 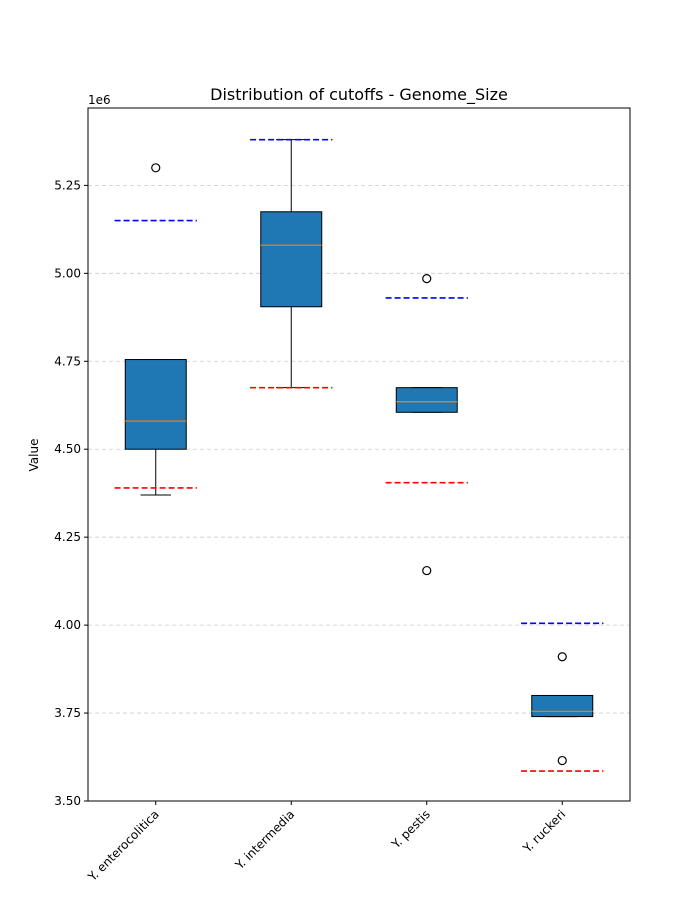 What do you see at coordinates (265, 840) in the screenshot?
I see `x-tick-label: Y. intermedia` at bounding box center [265, 840].